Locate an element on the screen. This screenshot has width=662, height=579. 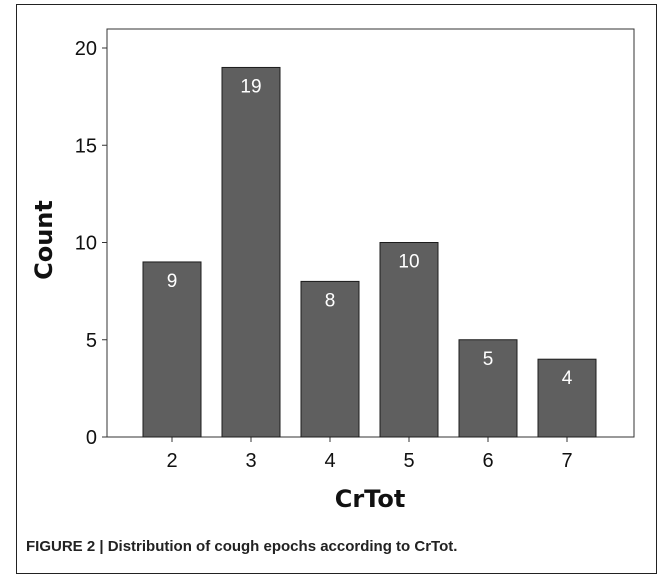
y-tick-label: 20 is located at coordinates (86, 49).